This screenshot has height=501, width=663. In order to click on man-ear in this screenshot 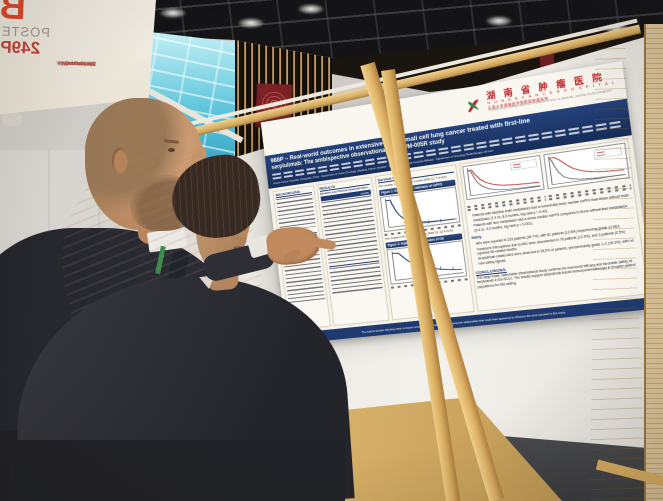, I will do `click(120, 161)`.